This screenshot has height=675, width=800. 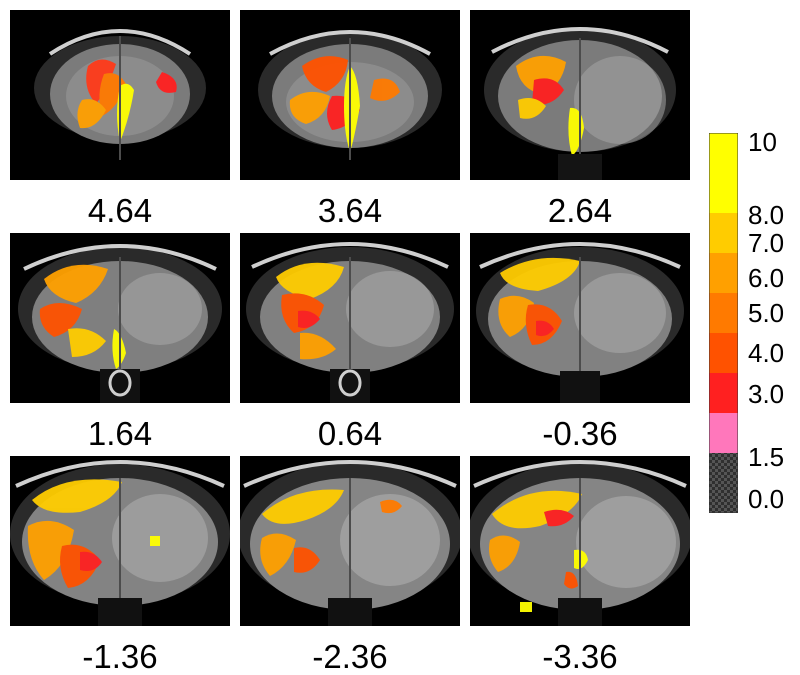 I want to click on colorbar-label: 5.0, so click(x=766, y=313).